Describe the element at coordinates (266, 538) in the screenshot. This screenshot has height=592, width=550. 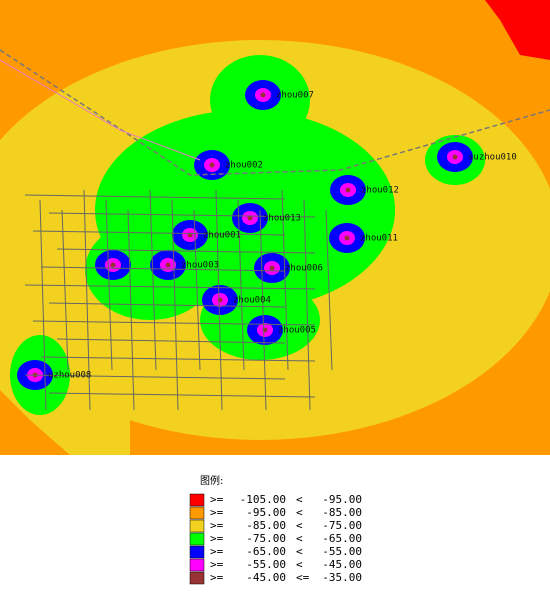
I see `legend-low: -75.00` at that location.